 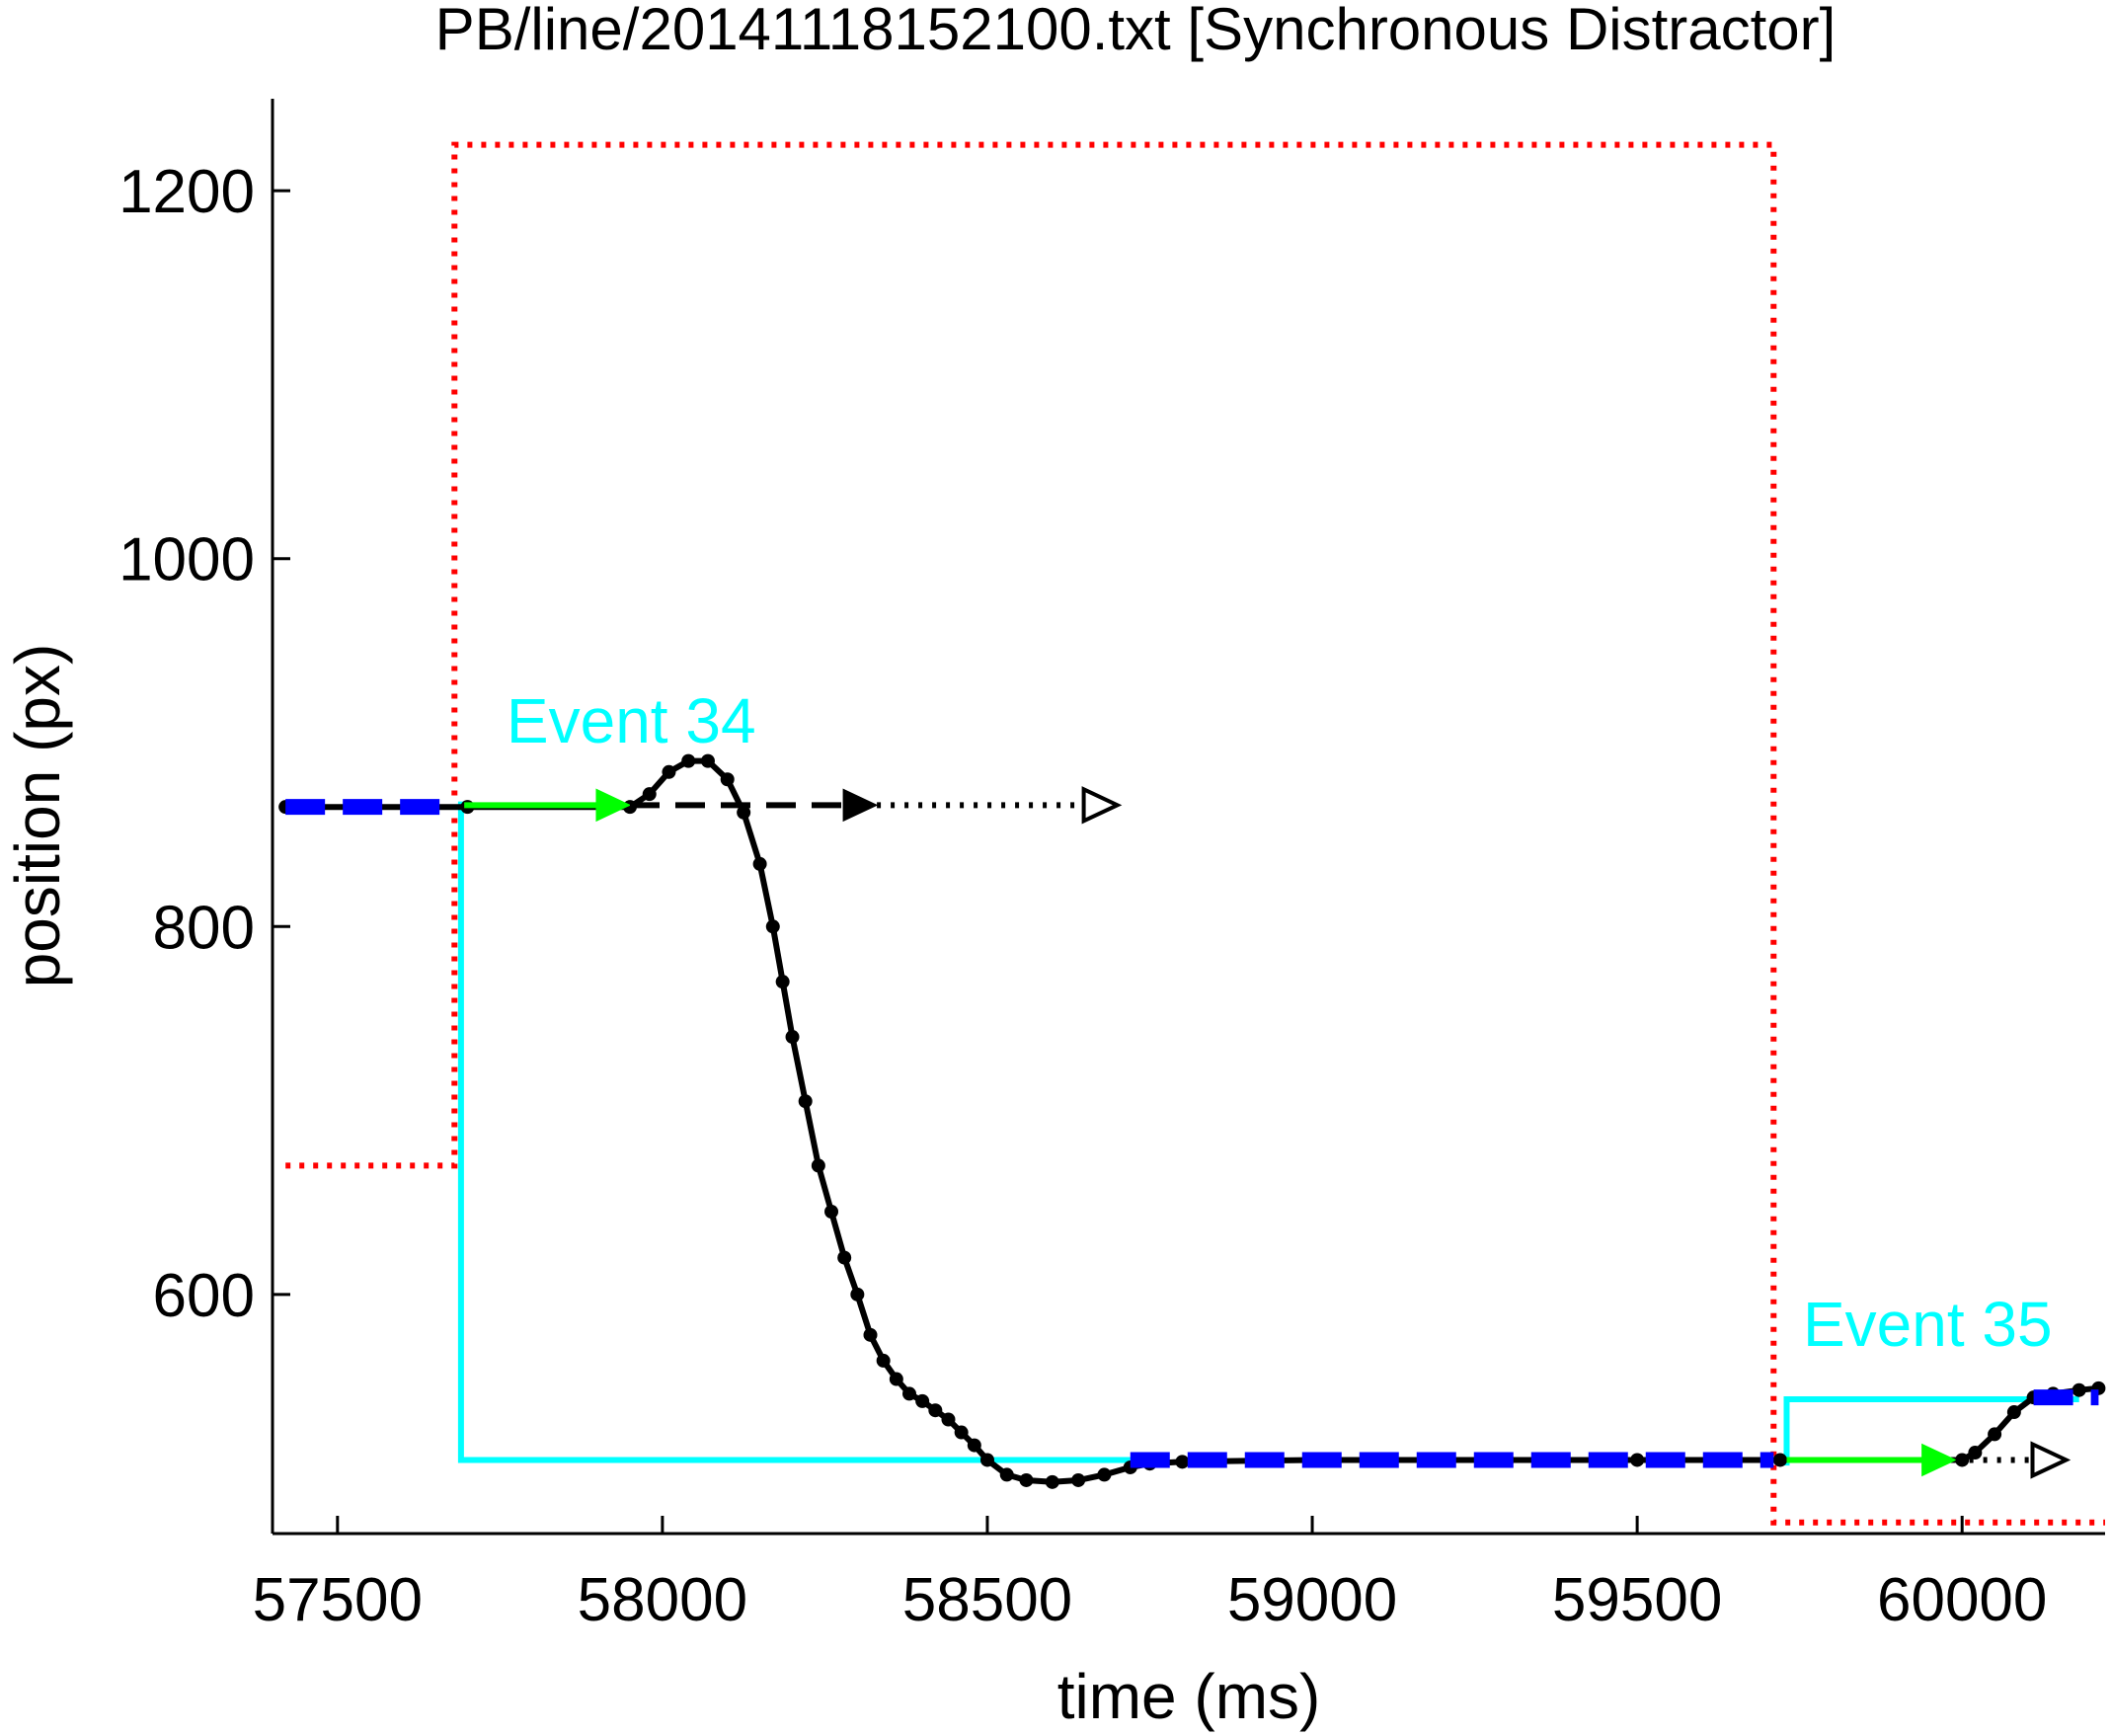 What do you see at coordinates (1150, 1575) in the screenshot?
I see `x-ticks: 57500 58000 58500 59000 59500 60000` at bounding box center [1150, 1575].